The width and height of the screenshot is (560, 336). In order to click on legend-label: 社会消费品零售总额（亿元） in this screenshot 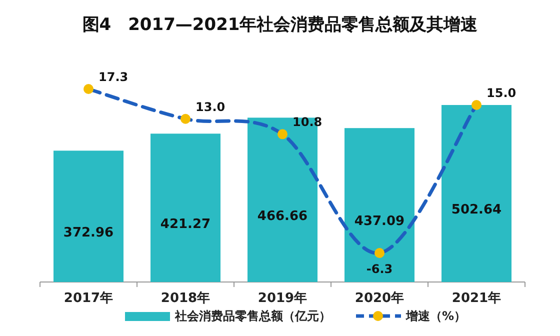, I will do `click(252, 316)`.